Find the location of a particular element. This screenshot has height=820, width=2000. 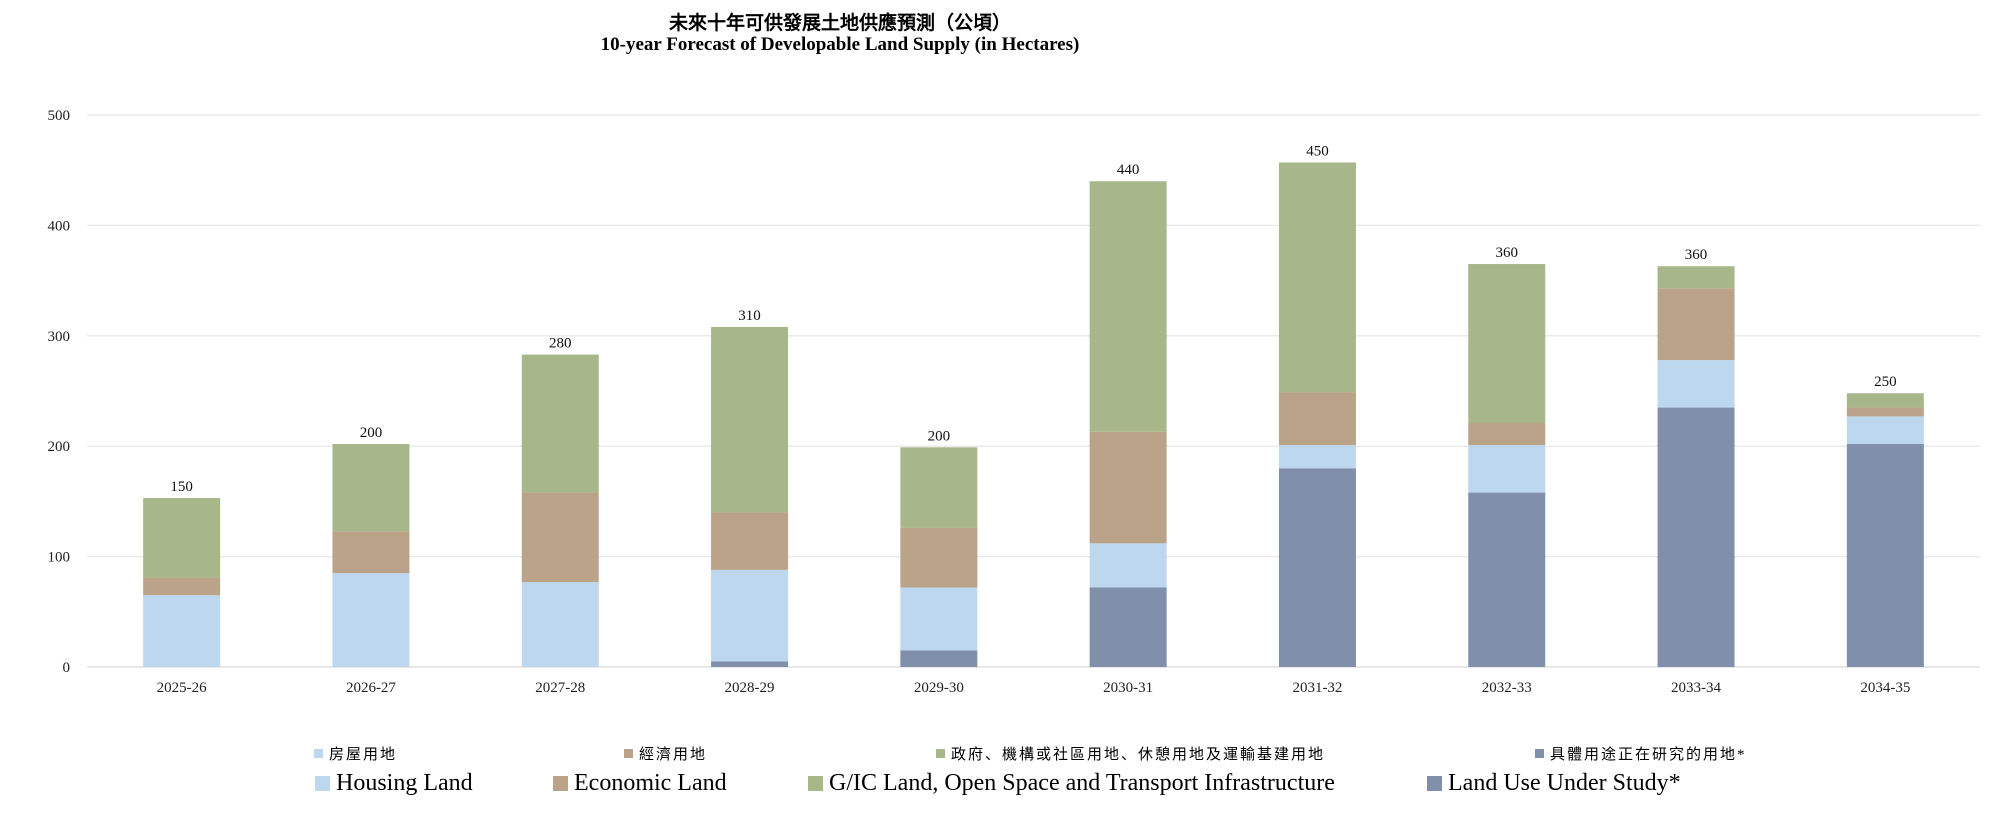

legend-label: 具體用途正在研究的用地* is located at coordinates (1648, 755).